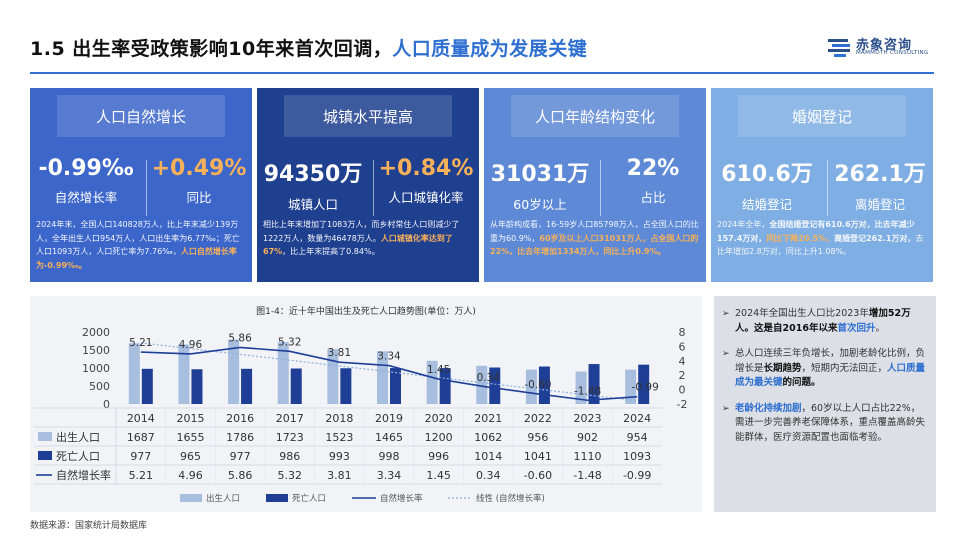 The width and height of the screenshot is (960, 540). Describe the element at coordinates (588, 418) in the screenshot. I see `x-tick-label: 2023` at that location.